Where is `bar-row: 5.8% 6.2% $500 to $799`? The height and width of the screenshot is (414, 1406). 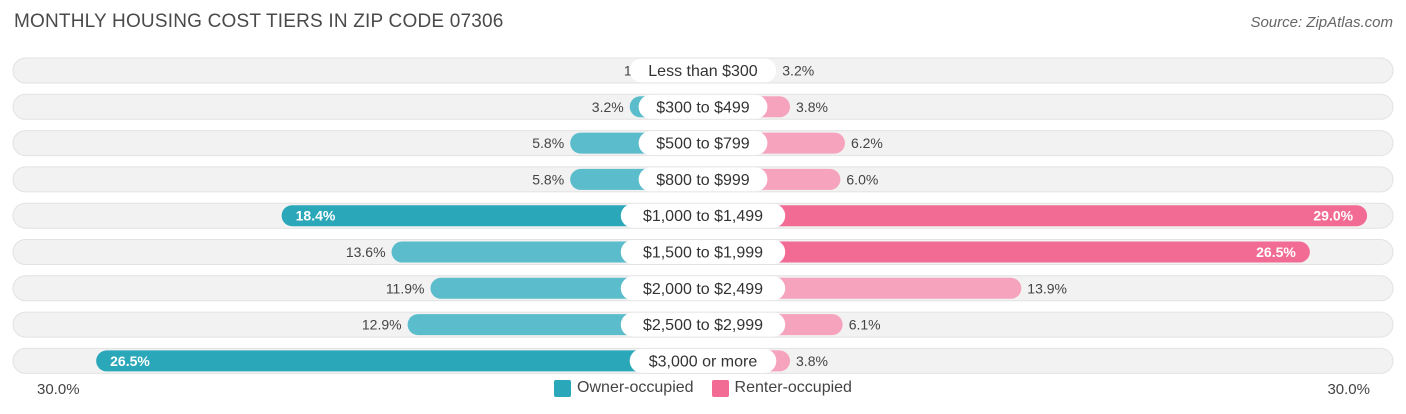 bar-row: 5.8% 6.2% $500 to $799 is located at coordinates (703, 143).